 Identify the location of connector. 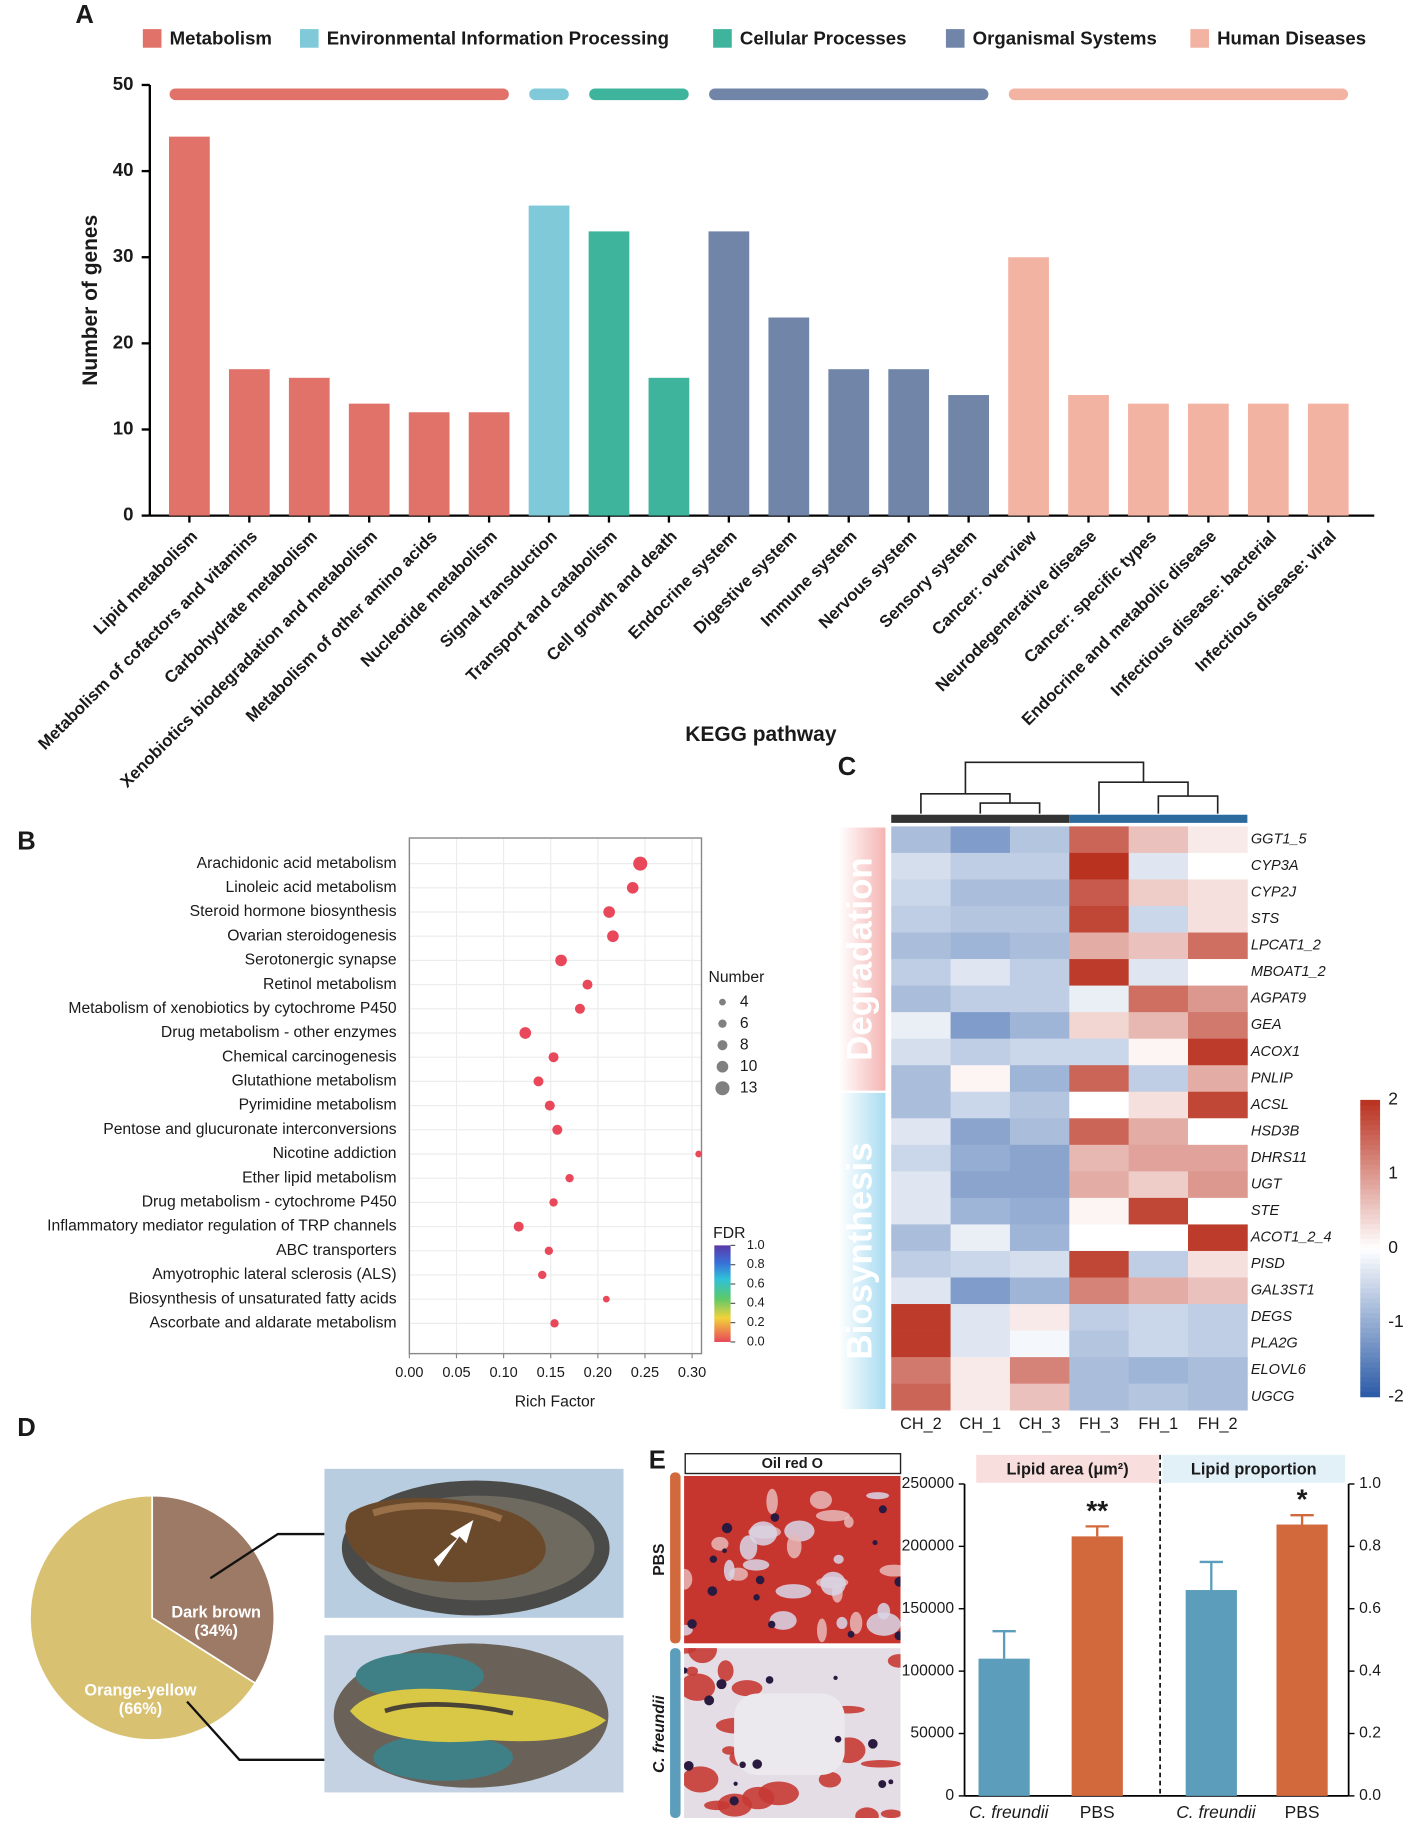
(255, 1730).